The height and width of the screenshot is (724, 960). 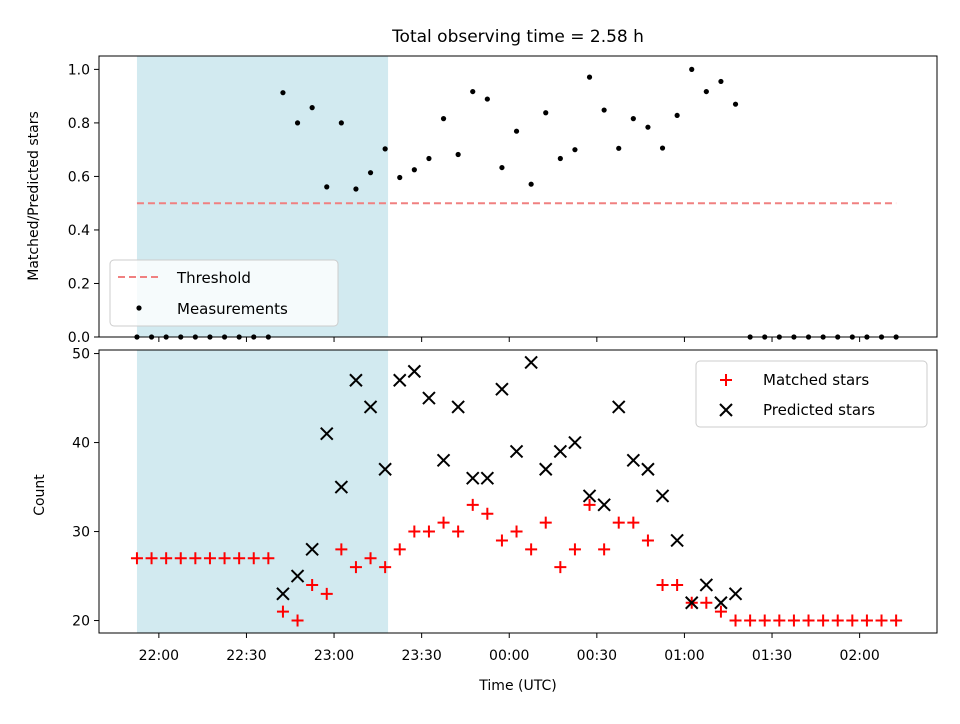 I want to click on x-tick-label: 02:00, so click(x=859, y=656).